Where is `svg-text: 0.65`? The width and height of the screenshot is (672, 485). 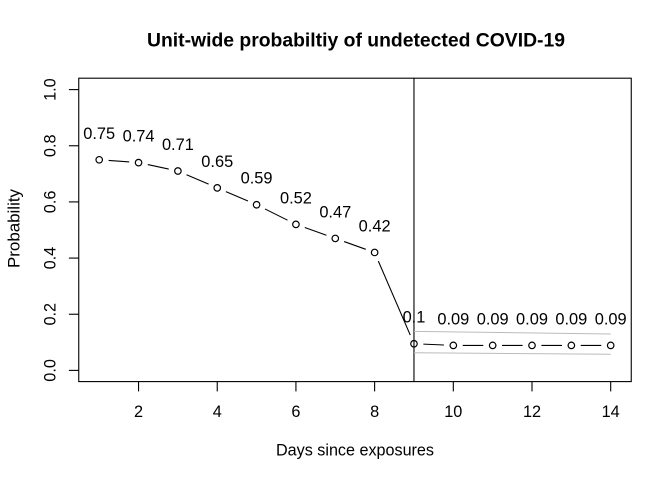 svg-text: 0.65 is located at coordinates (217, 162).